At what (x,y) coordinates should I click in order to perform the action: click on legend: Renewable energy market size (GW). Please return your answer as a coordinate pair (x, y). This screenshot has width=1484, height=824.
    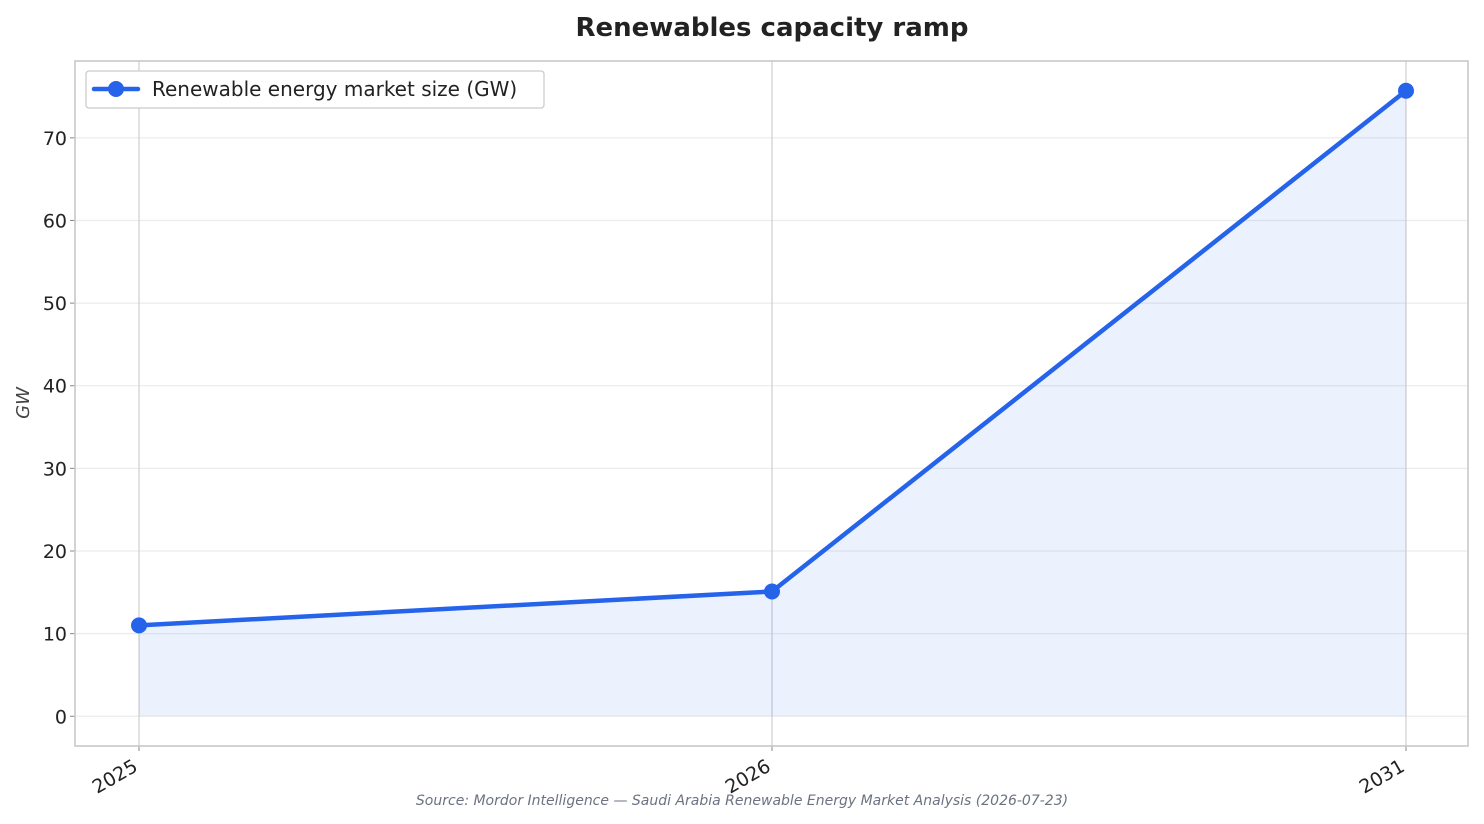
    Looking at the image, I should click on (315, 89).